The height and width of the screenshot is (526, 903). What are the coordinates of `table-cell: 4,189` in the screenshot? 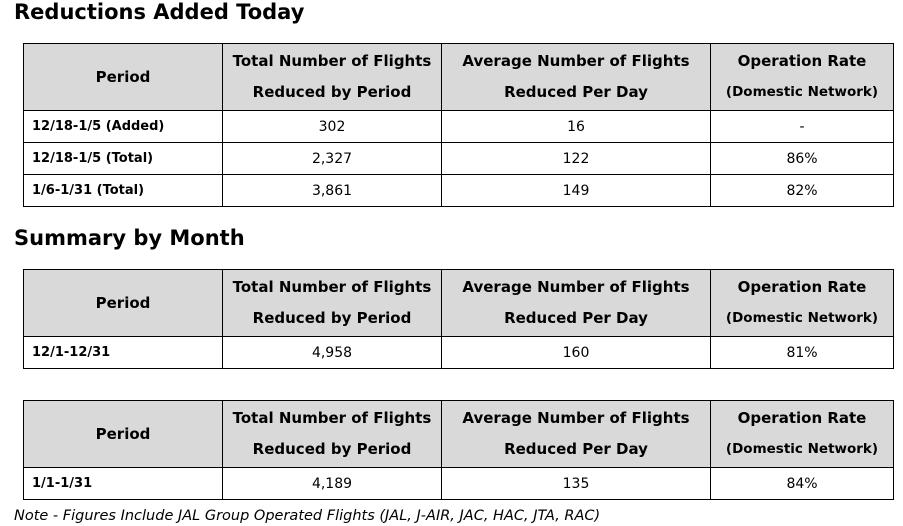 It's located at (332, 483).